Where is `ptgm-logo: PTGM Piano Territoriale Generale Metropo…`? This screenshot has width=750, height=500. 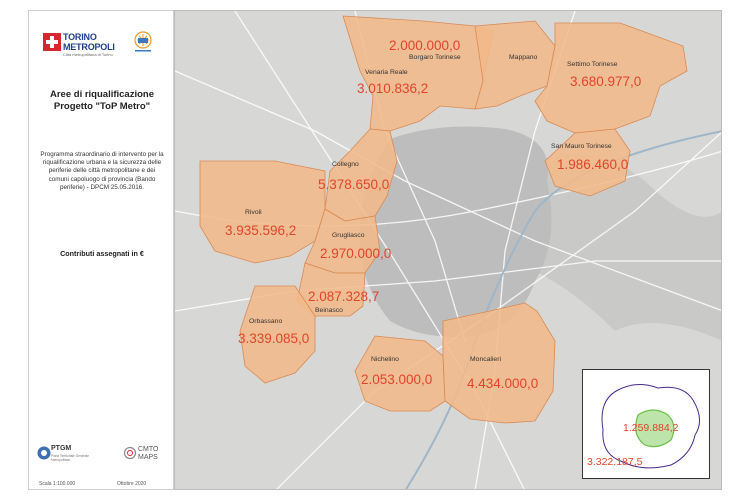
ptgm-logo: PTGM Piano Territoriale Generale Metropo… is located at coordinates (65, 453).